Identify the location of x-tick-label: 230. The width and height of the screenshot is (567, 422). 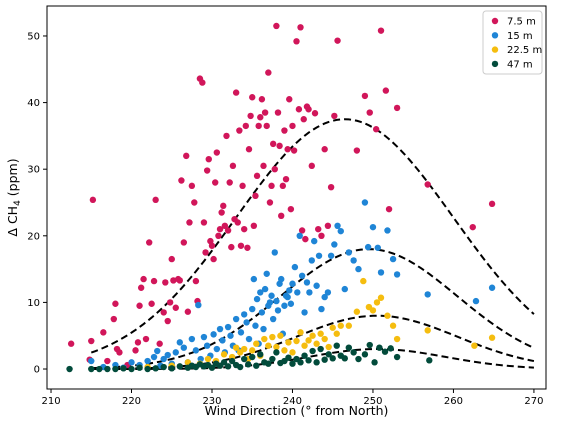
(211, 401).